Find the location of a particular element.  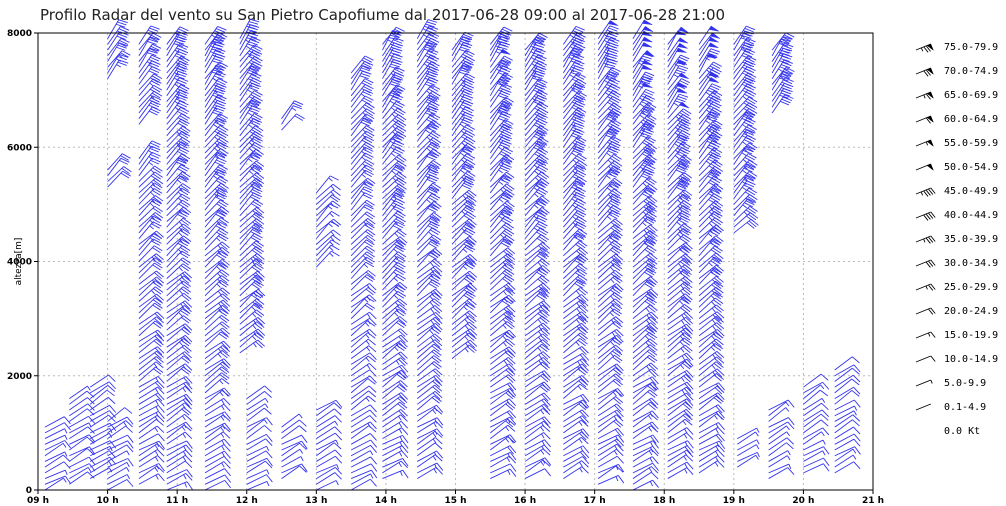

y-tick-label: 4000 is located at coordinates (19, 263).